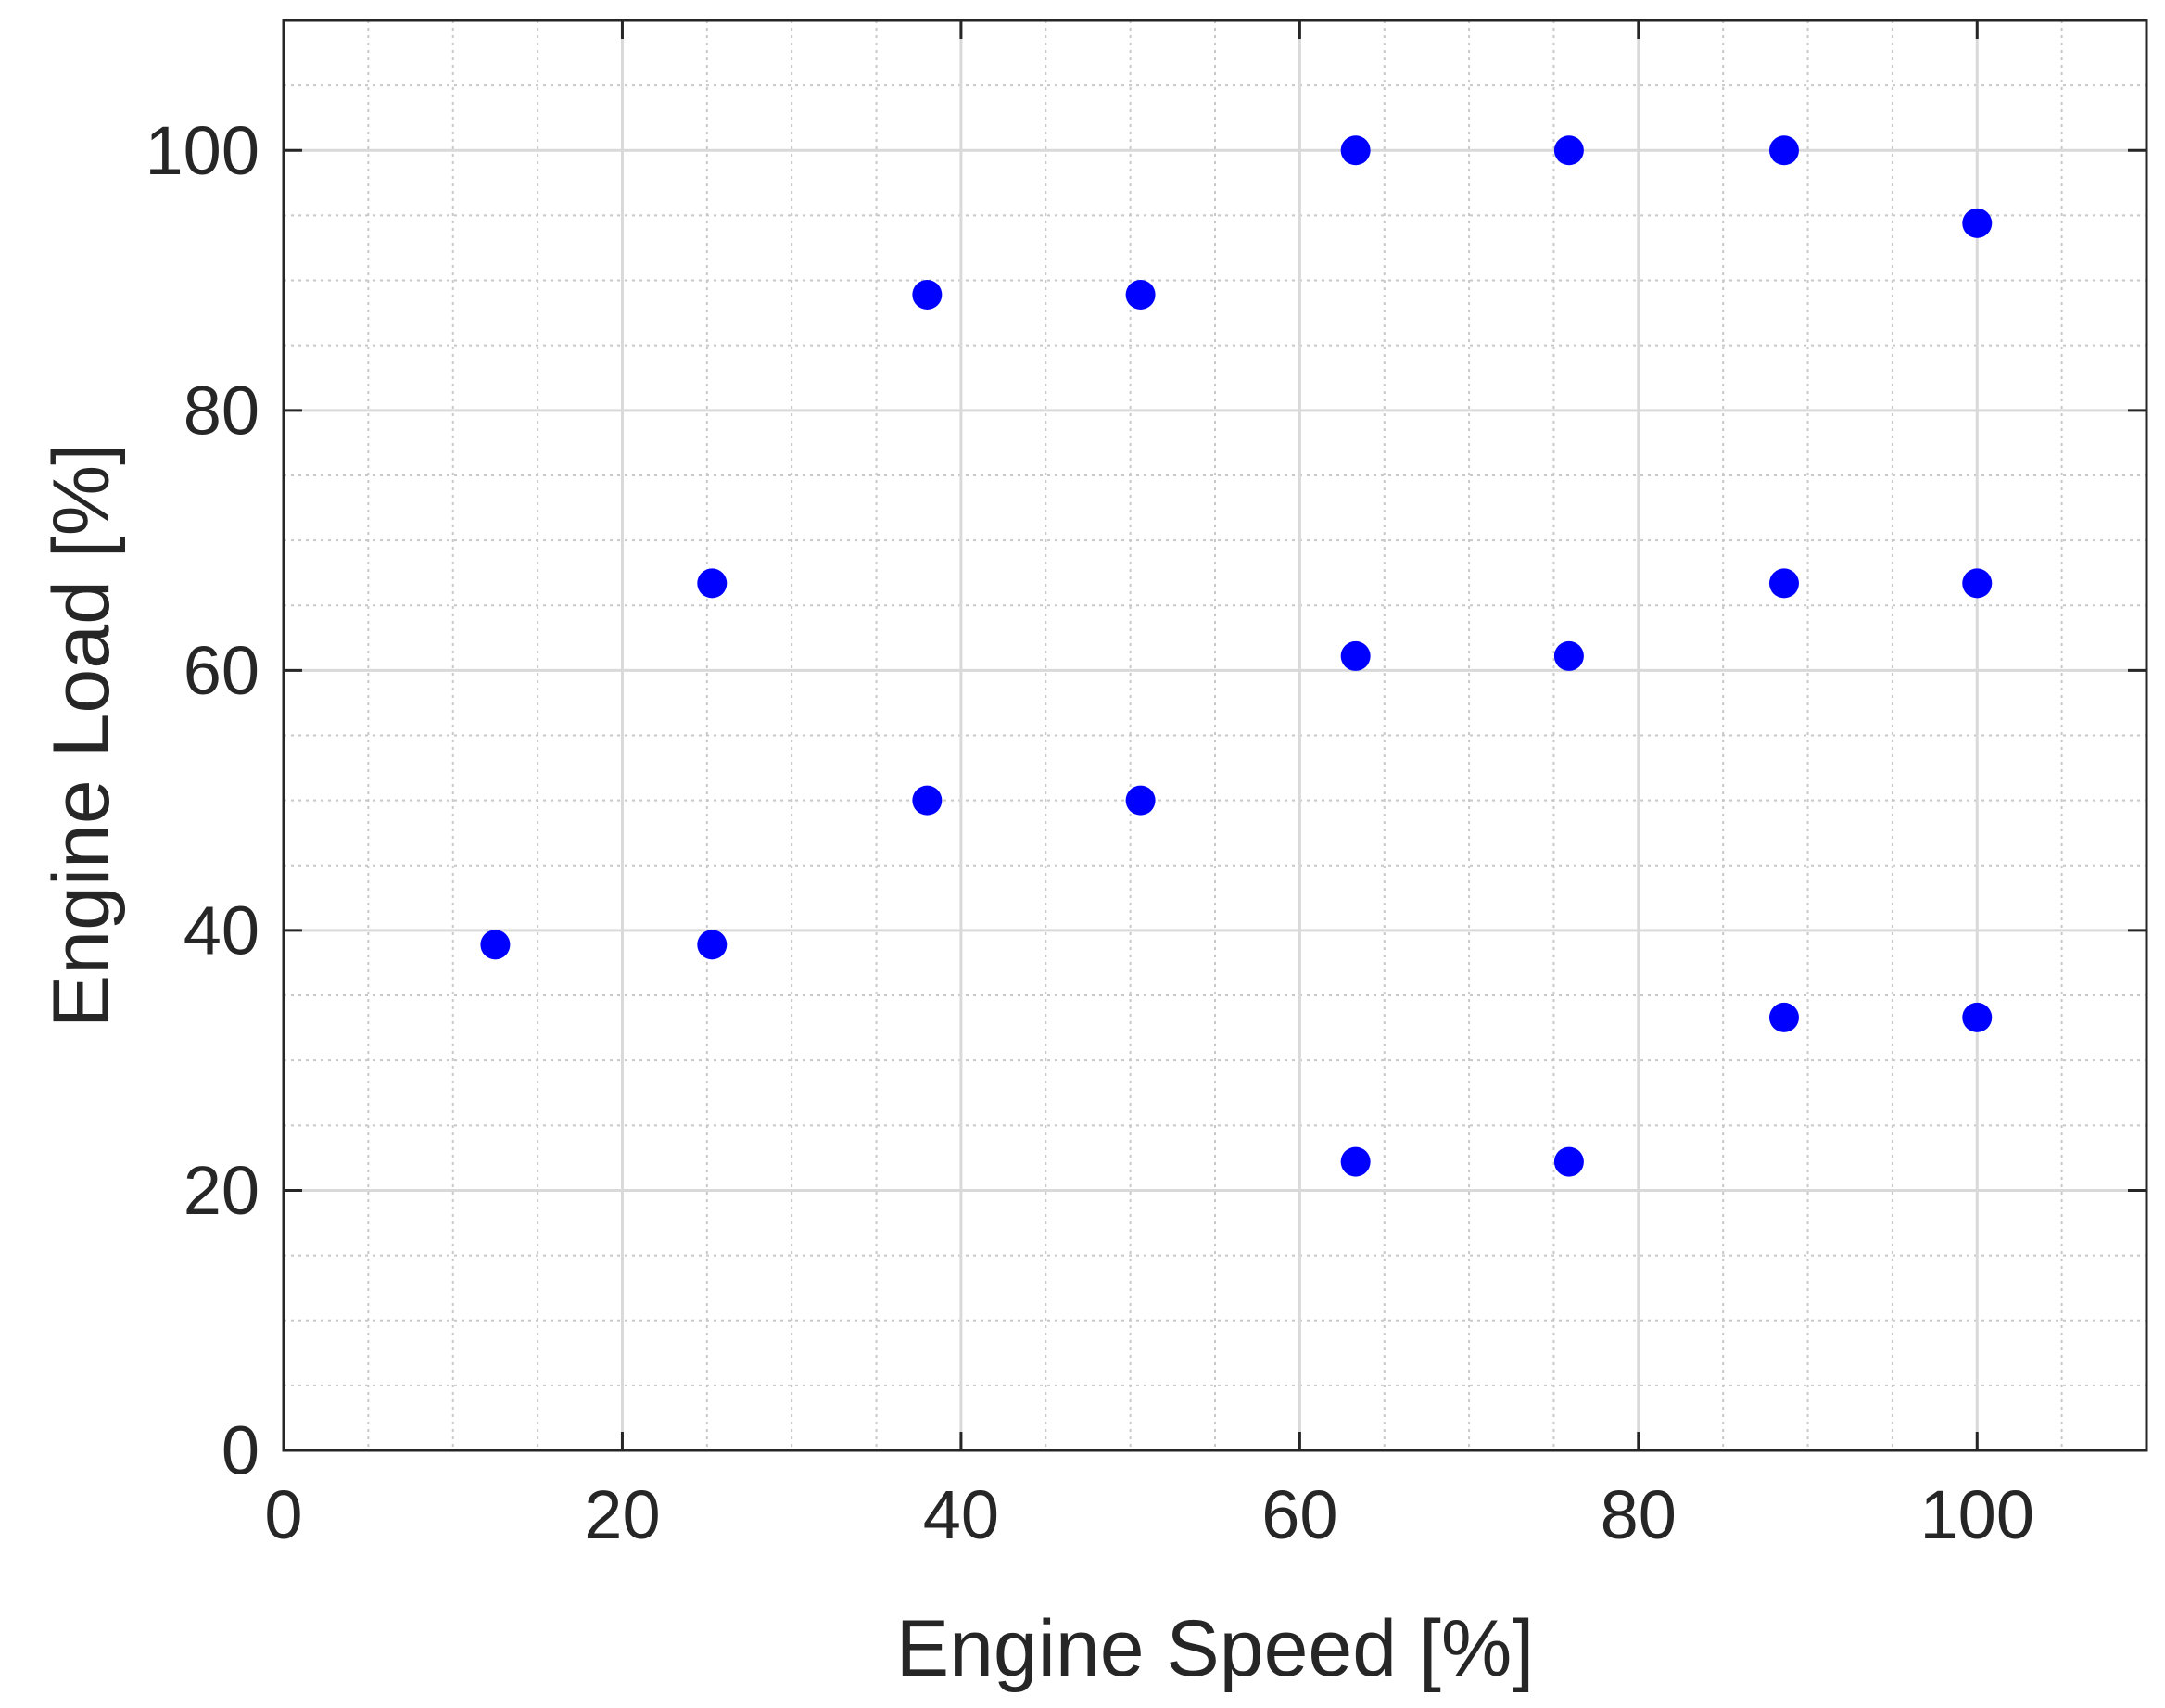 Image resolution: width=2165 pixels, height=1708 pixels. Describe the element at coordinates (961, 1514) in the screenshot. I see `x-tick-label: 40` at that location.